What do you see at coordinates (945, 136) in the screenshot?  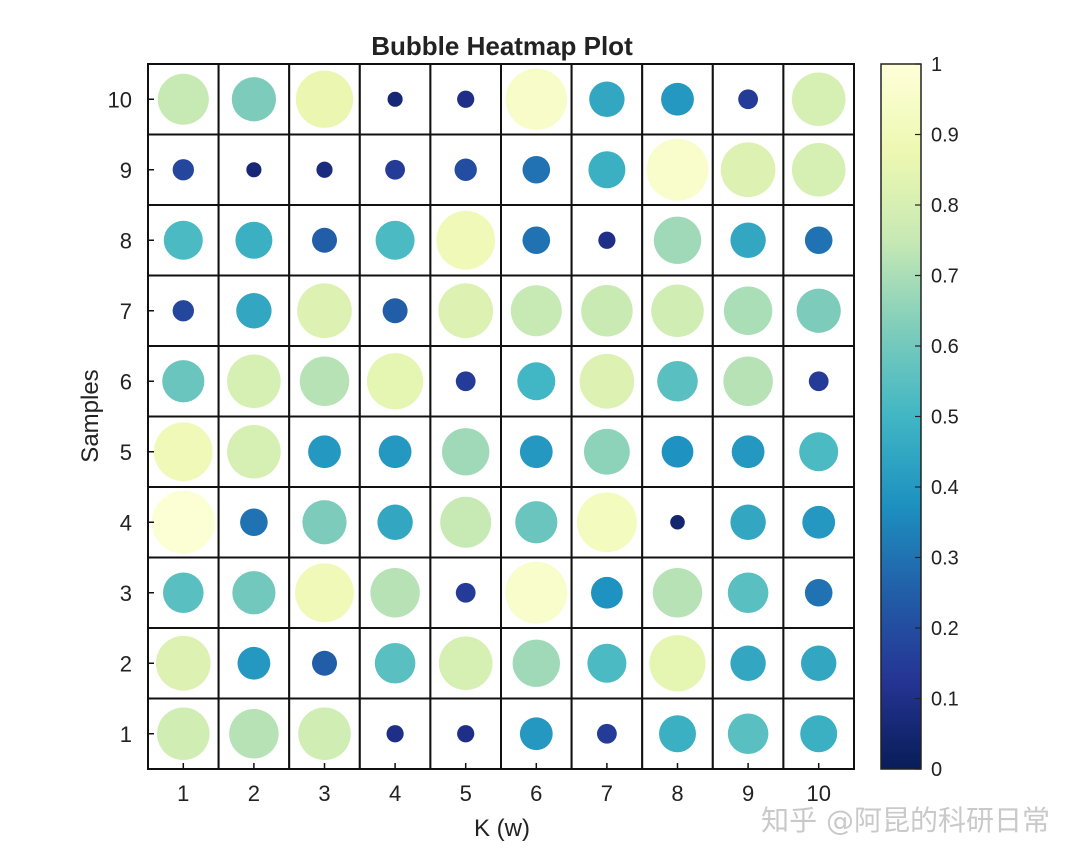 I see `colorbar-tick-label: 0.9` at bounding box center [945, 136].